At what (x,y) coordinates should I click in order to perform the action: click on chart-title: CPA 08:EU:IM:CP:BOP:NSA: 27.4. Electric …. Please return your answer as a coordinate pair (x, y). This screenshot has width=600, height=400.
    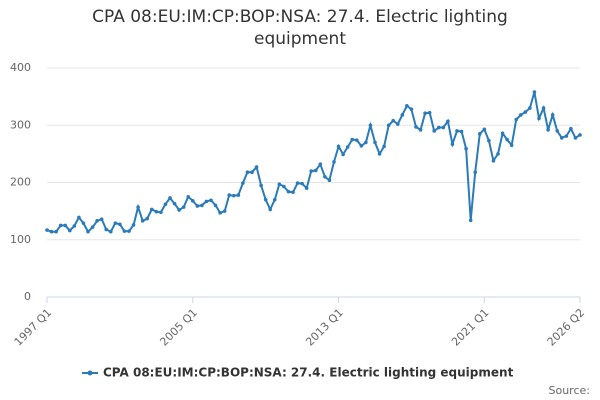
    Looking at the image, I should click on (300, 28).